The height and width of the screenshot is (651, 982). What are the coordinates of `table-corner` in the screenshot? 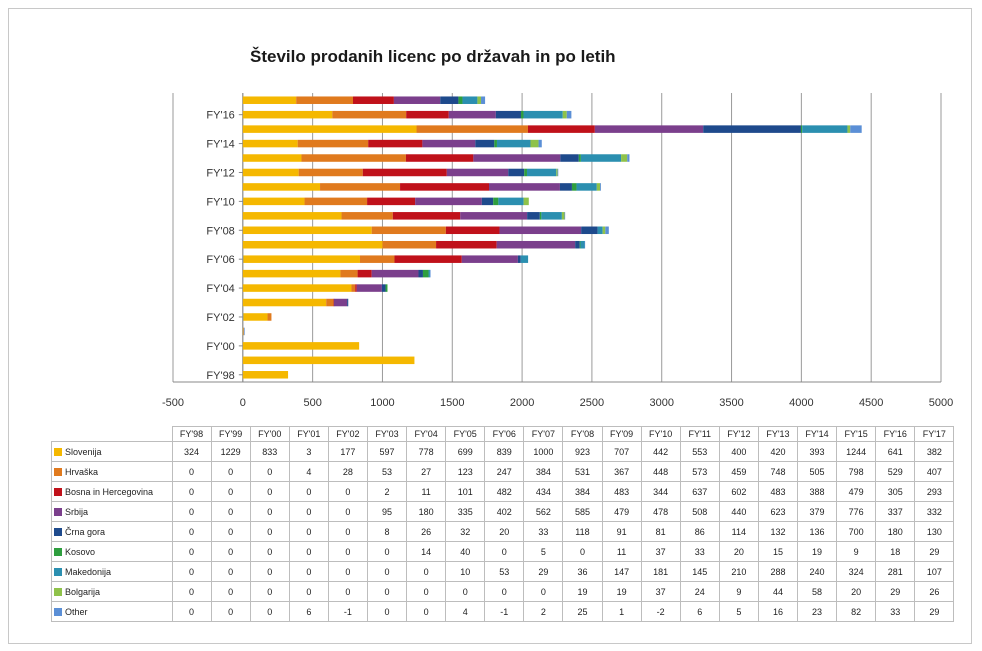 It's located at (112, 434).